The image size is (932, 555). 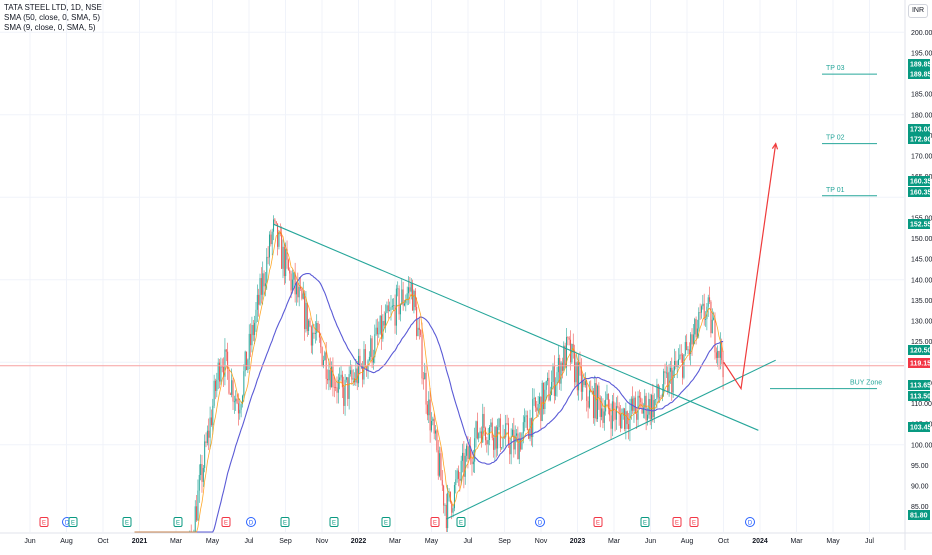 What do you see at coordinates (919, 516) in the screenshot?
I see `price-badge-text: 81.80` at bounding box center [919, 516].